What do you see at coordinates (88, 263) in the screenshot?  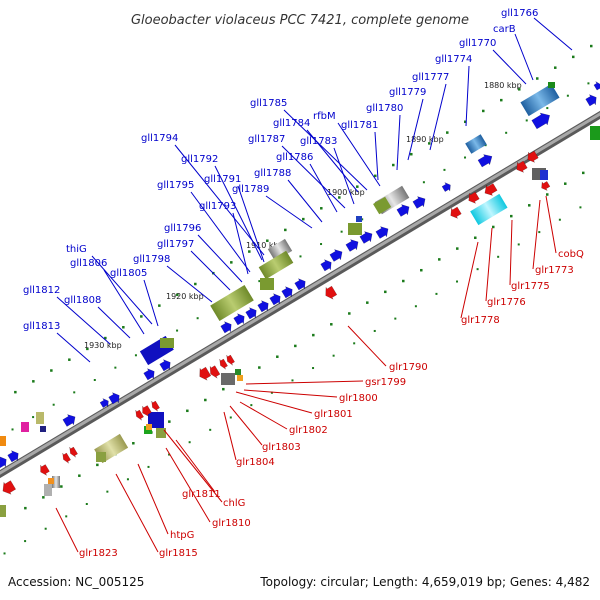 I see `gene-label-gll1806: gll1806` at bounding box center [88, 263].